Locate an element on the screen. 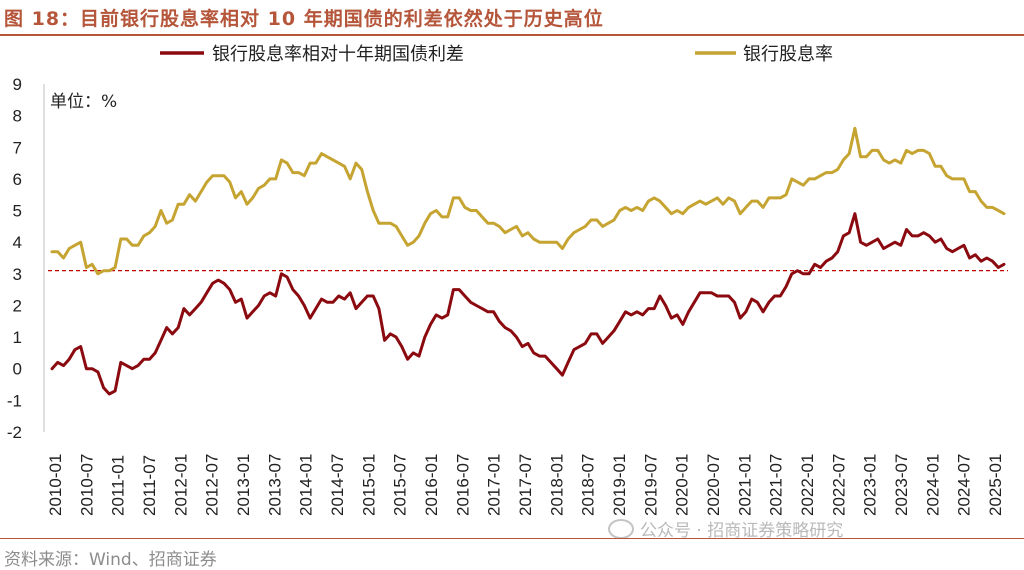  y-tick-label: 4 is located at coordinates (17, 242).